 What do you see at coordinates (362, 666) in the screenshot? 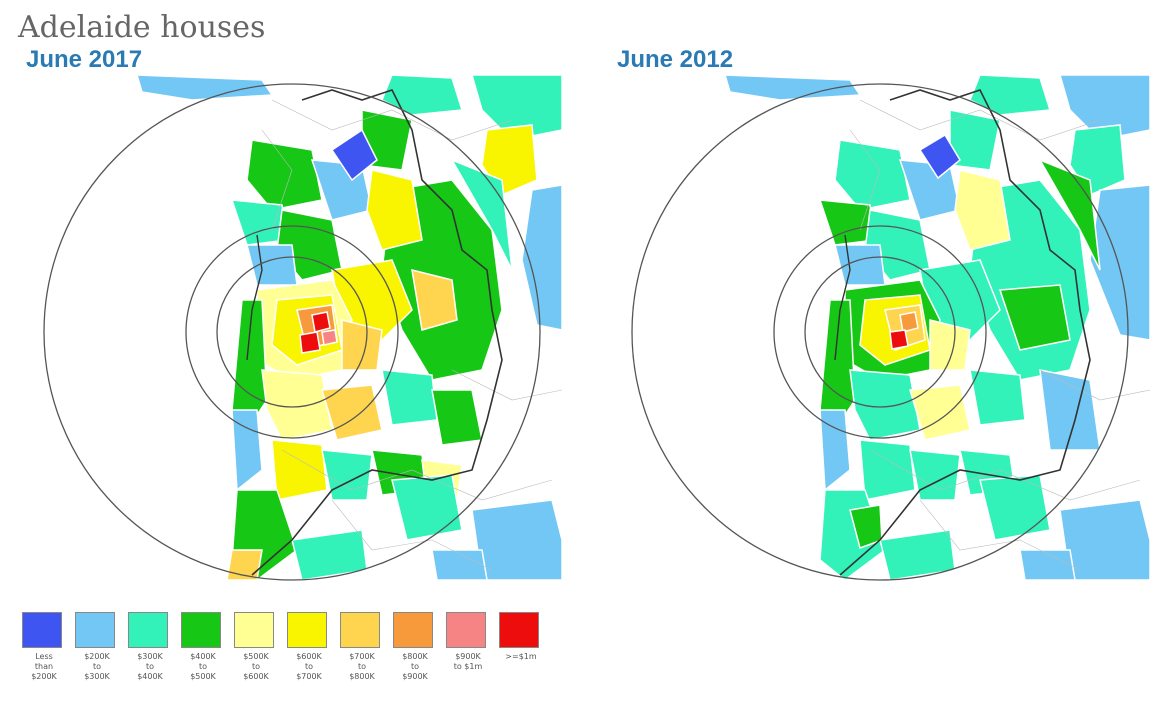
I see `legend-label: $700K to $800K` at bounding box center [362, 666].